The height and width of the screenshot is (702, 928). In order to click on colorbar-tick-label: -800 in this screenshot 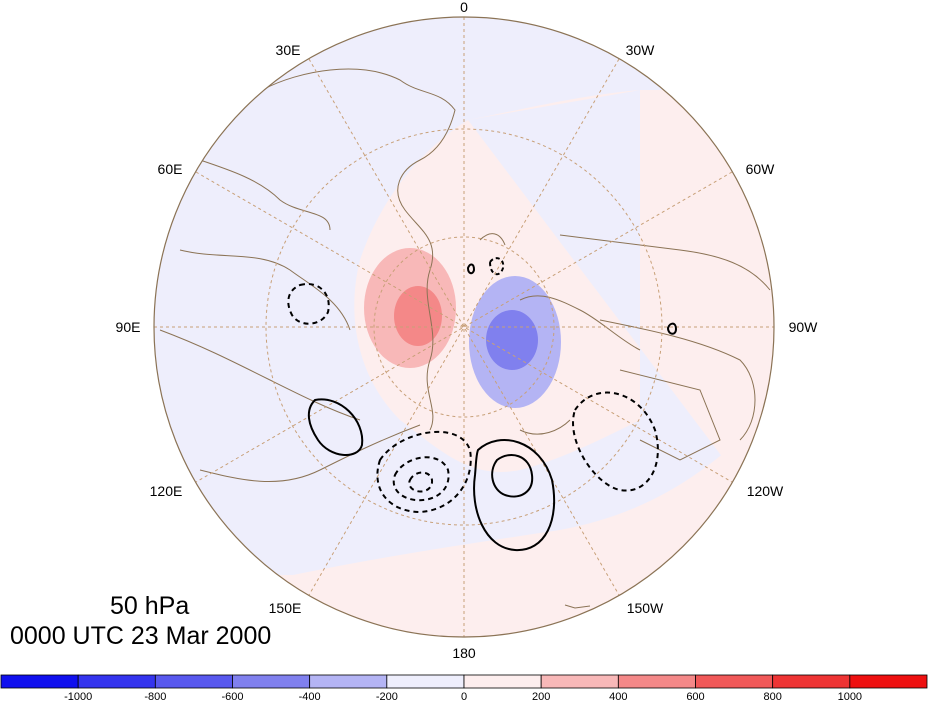, I will do `click(155, 696)`.